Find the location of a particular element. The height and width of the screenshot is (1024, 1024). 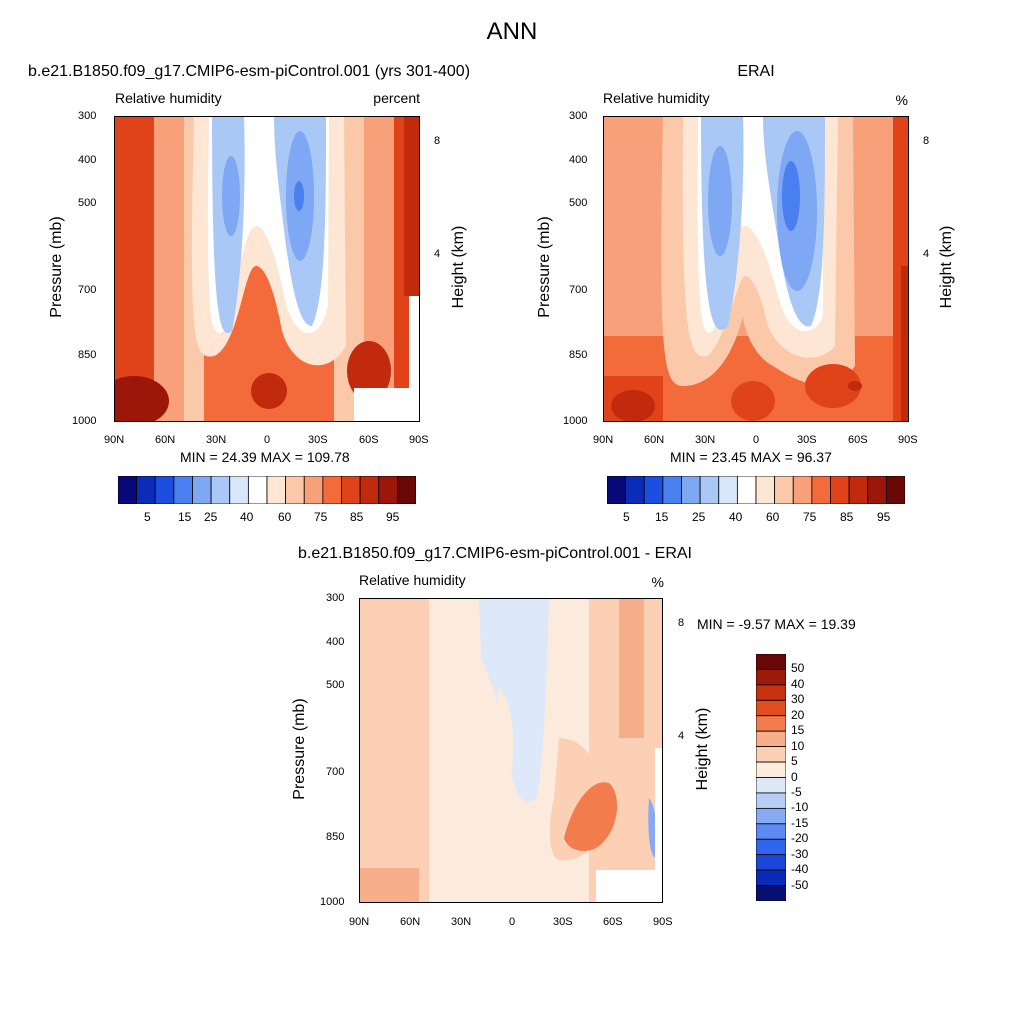

x-tick: 90S is located at coordinates (663, 922).